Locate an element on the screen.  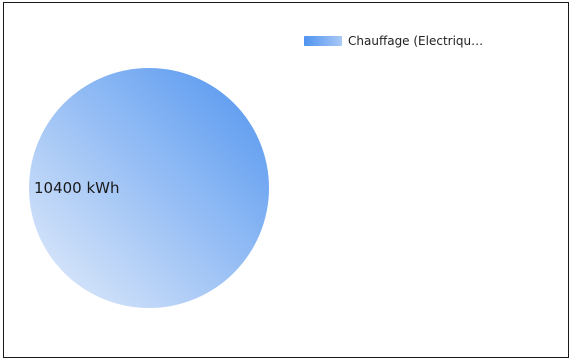
pie-data-label-0: 10400 kWh is located at coordinates (77, 188).